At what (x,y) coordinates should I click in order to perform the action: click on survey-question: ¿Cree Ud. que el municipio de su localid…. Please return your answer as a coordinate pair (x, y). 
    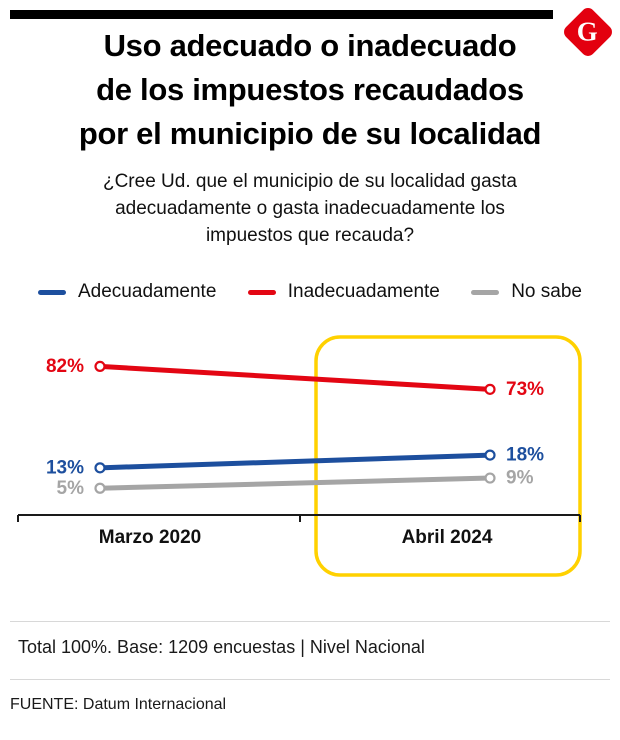
    Looking at the image, I should click on (310, 208).